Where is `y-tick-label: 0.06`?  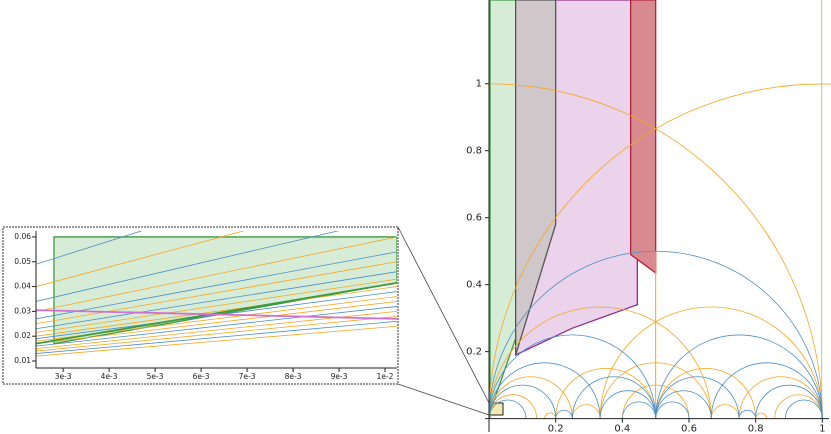
y-tick-label: 0.06 is located at coordinates (22, 236).